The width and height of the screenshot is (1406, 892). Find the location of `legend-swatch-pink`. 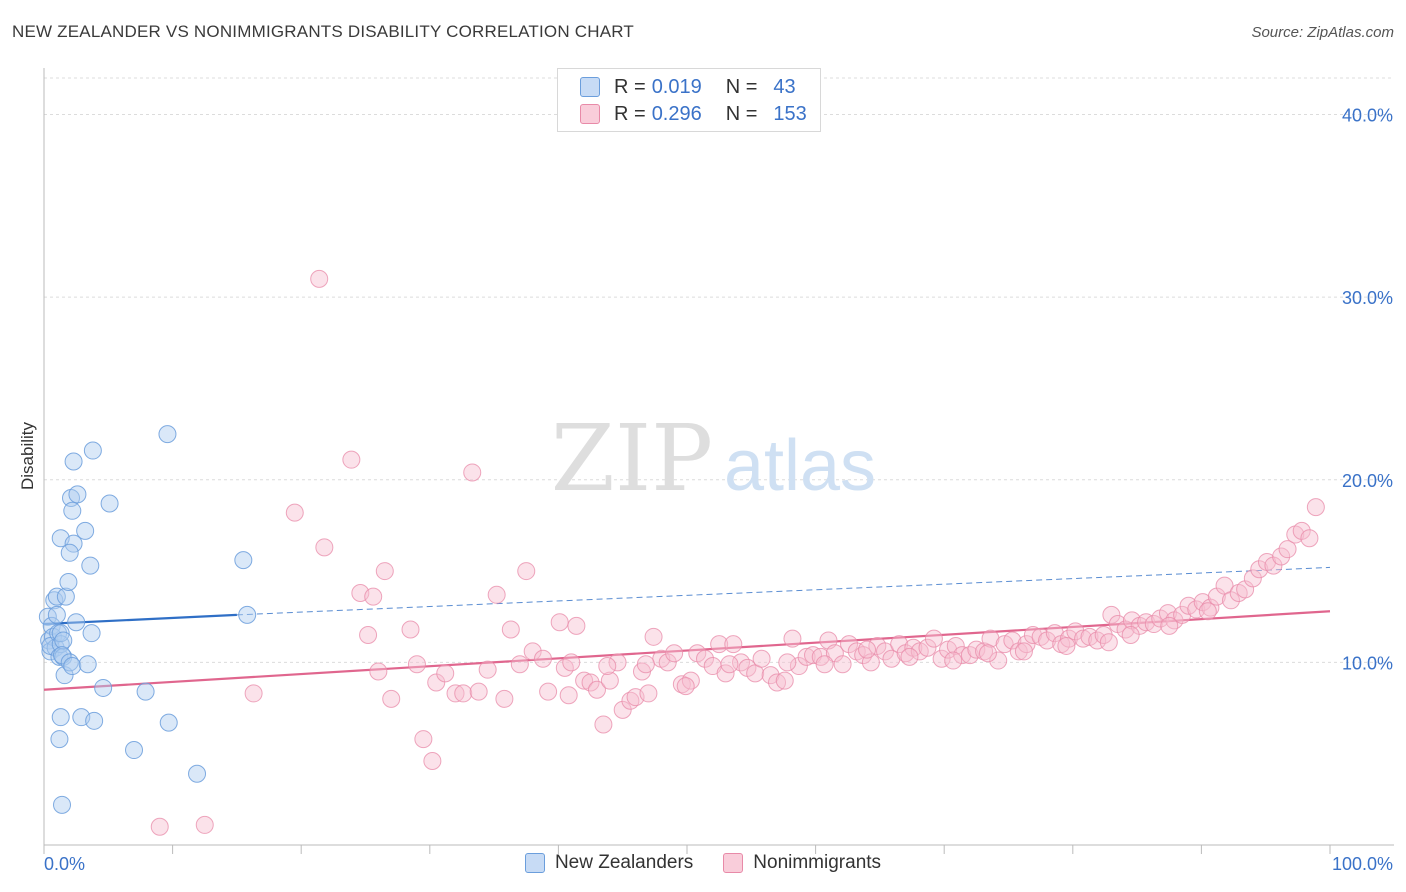

legend-swatch-pink is located at coordinates (590, 114).